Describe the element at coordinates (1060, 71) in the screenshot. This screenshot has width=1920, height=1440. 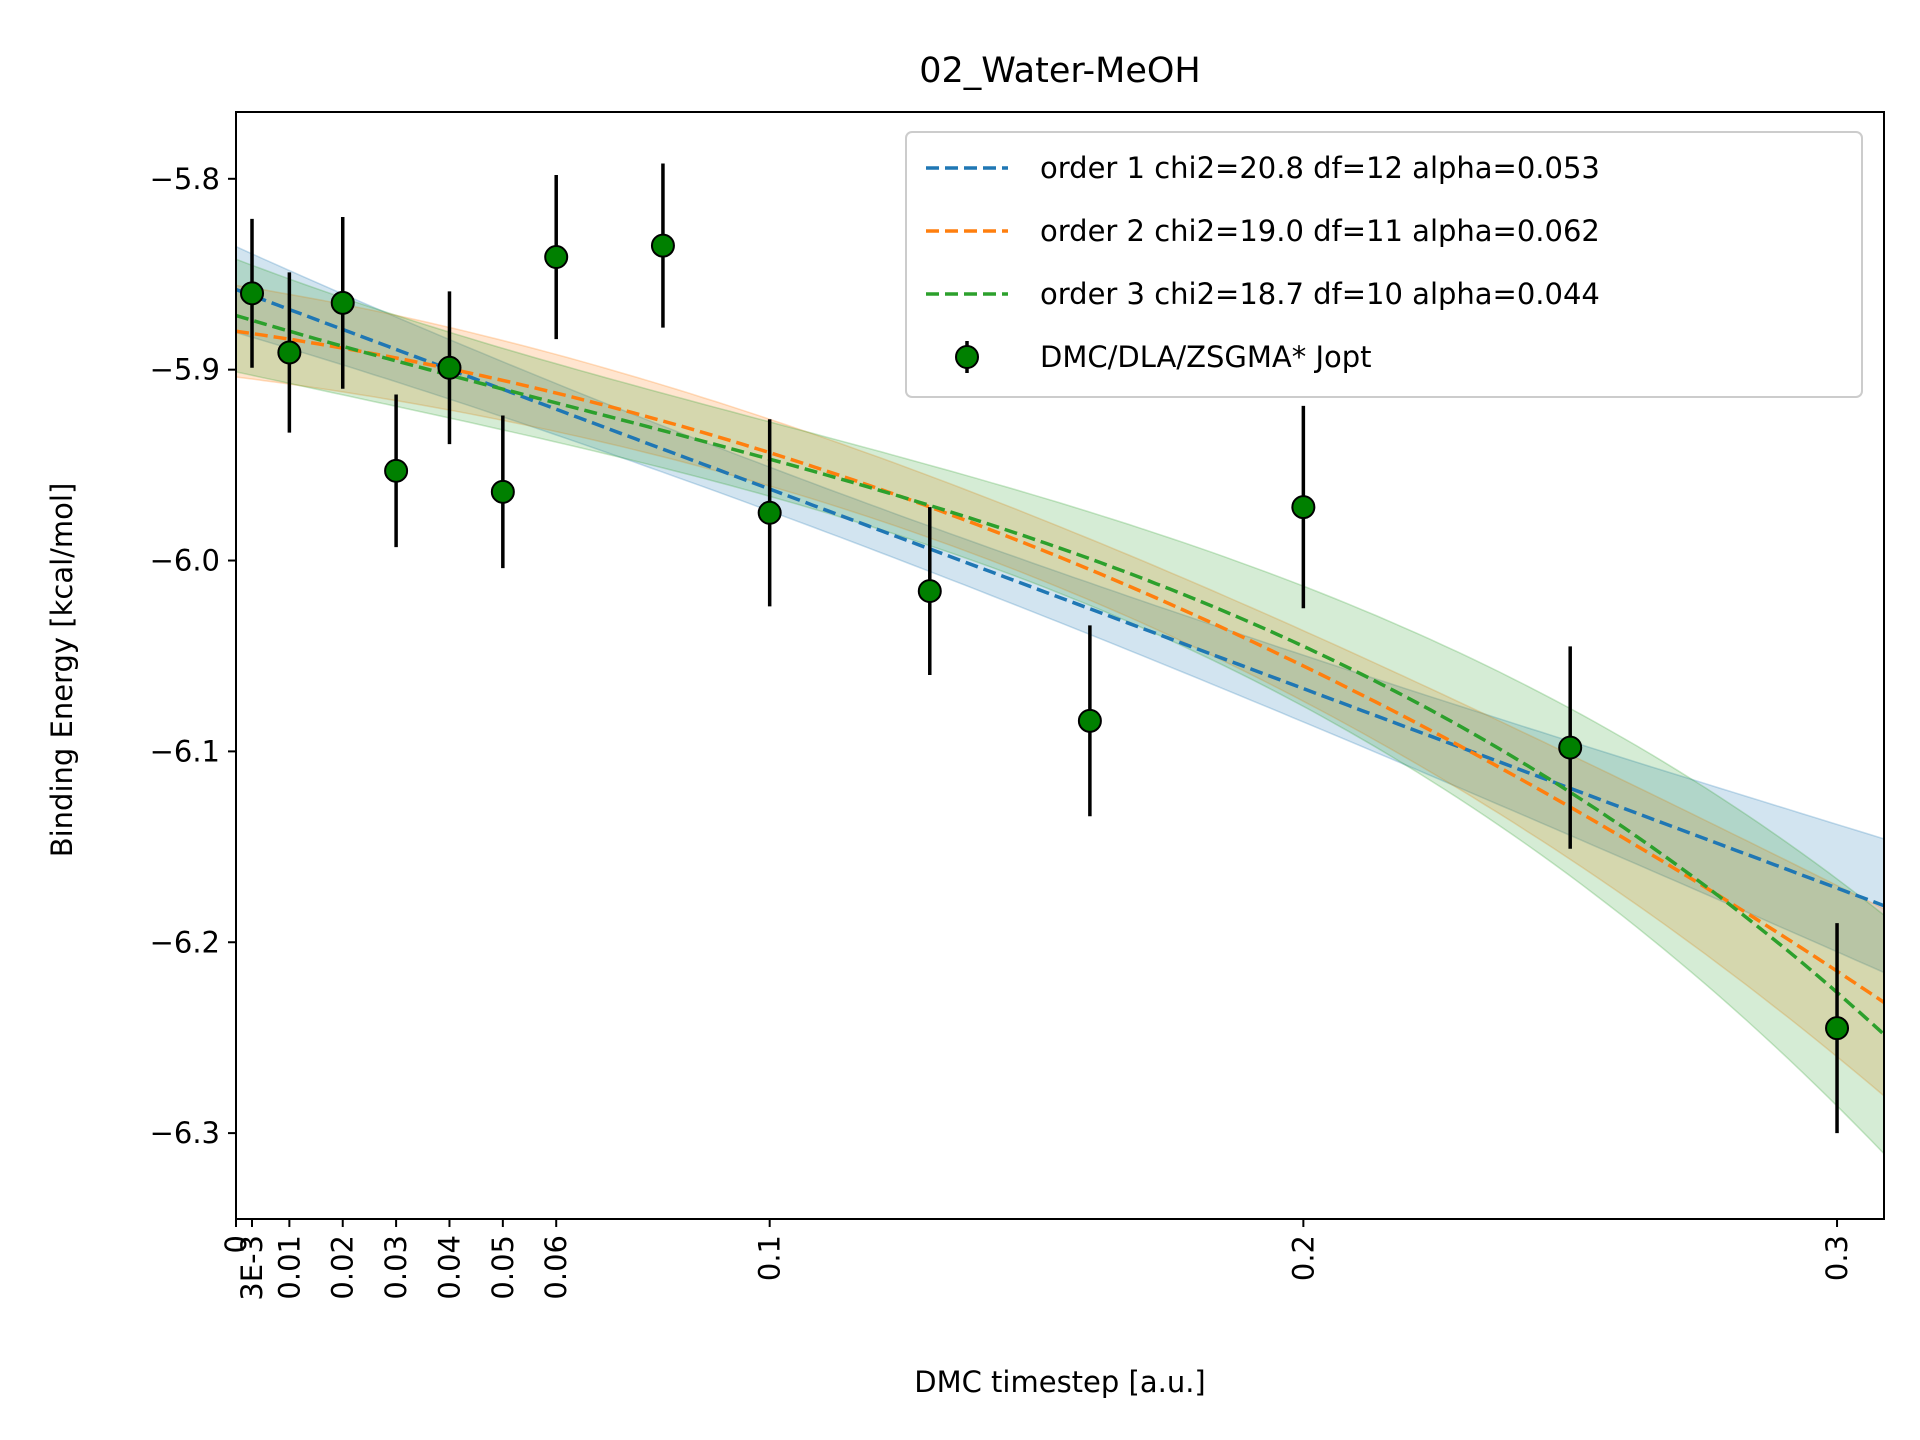
I see `chart-title: 02_Water-MeOH` at that location.